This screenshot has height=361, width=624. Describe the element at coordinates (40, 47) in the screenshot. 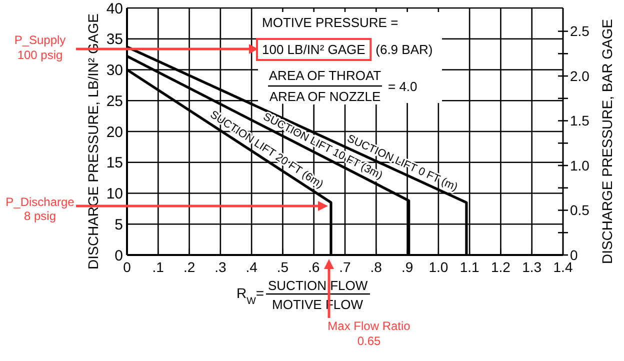

I see `text: P_Supply 100 psig` at that location.